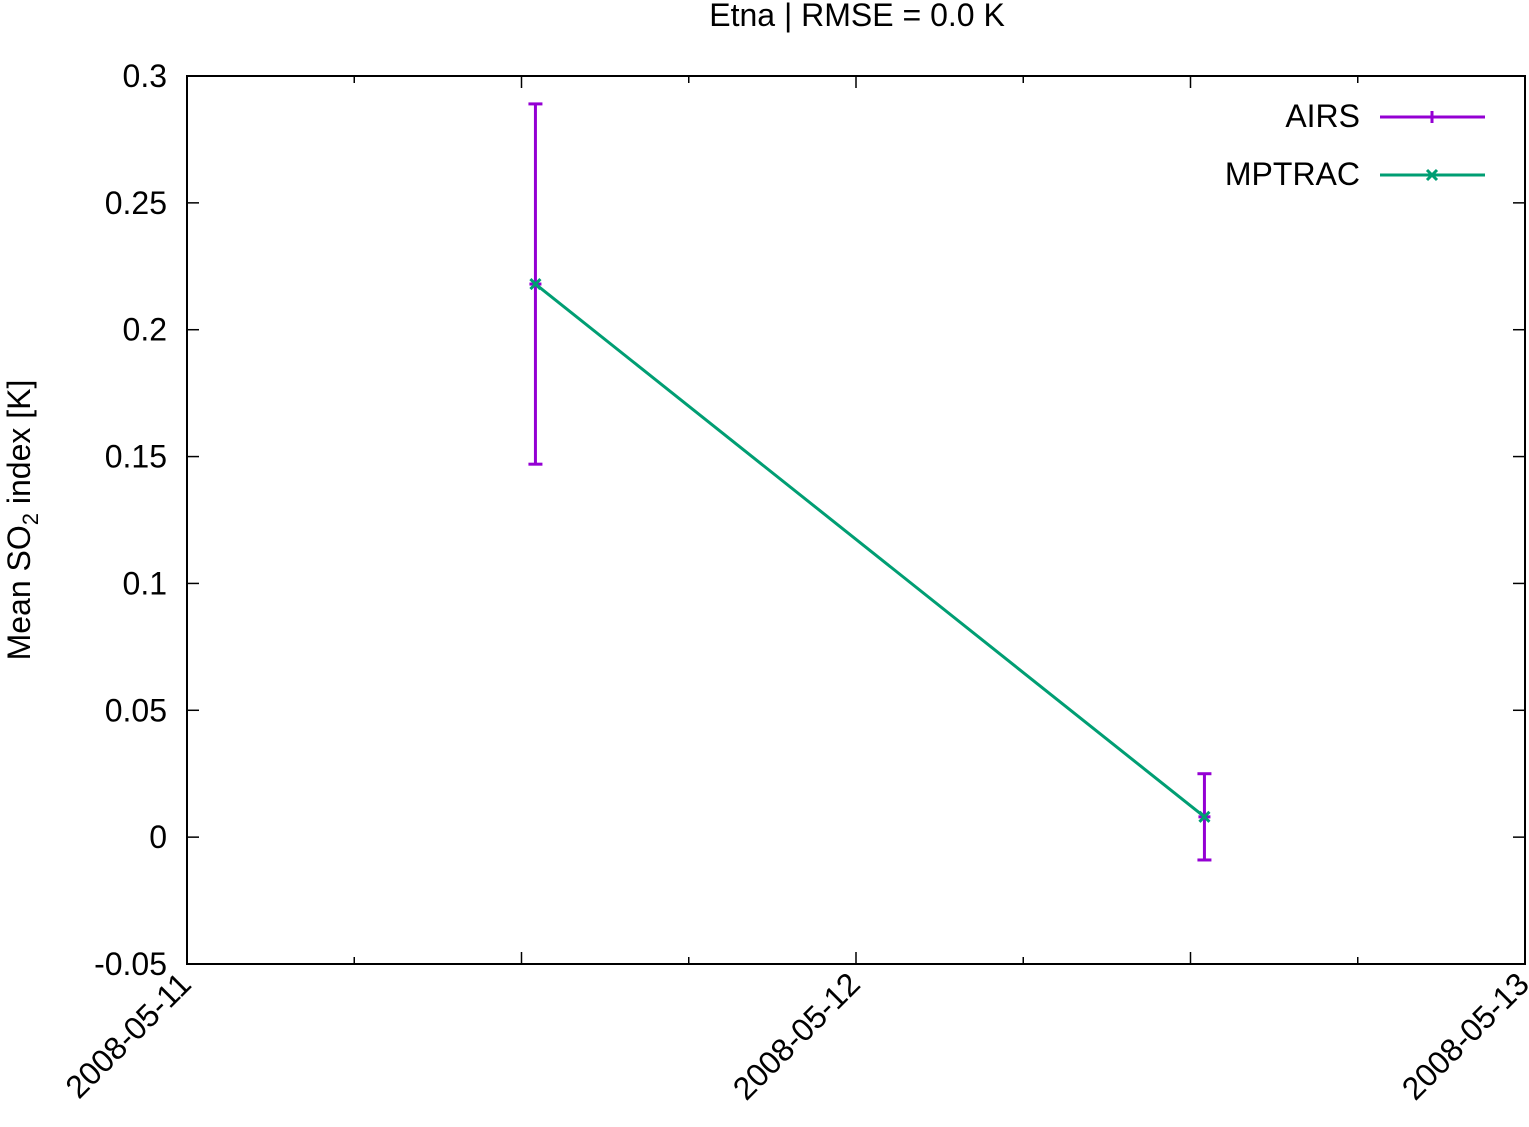 Image resolution: width=1529 pixels, height=1127 pixels. I want to click on y-tick-label: 0.25, so click(136, 203).